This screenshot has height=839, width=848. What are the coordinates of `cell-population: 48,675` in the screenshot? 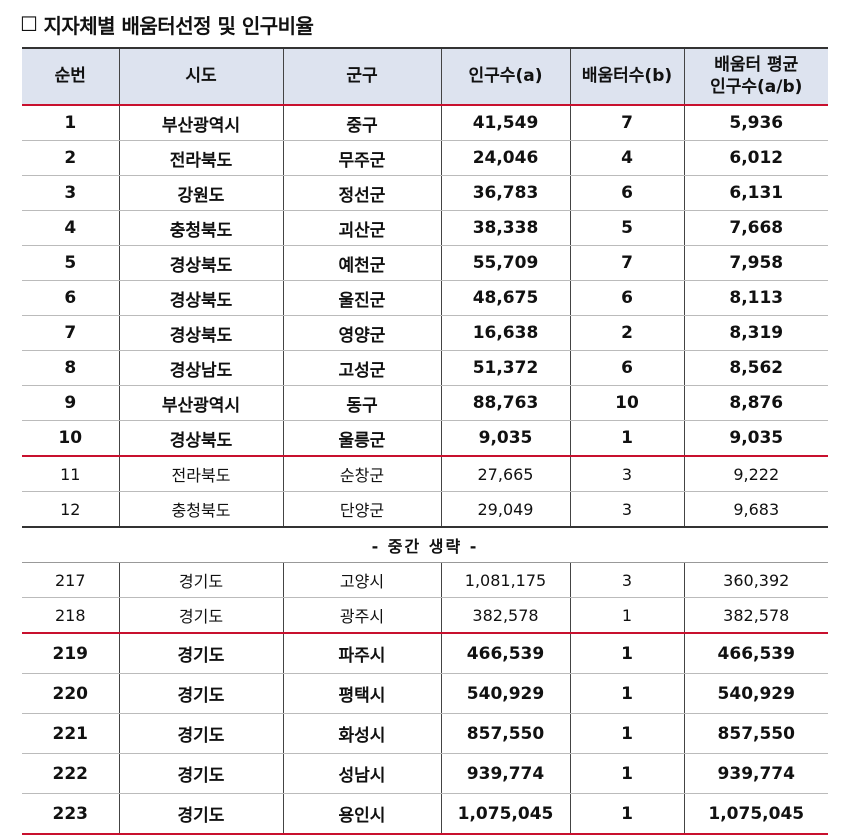 It's located at (505, 298).